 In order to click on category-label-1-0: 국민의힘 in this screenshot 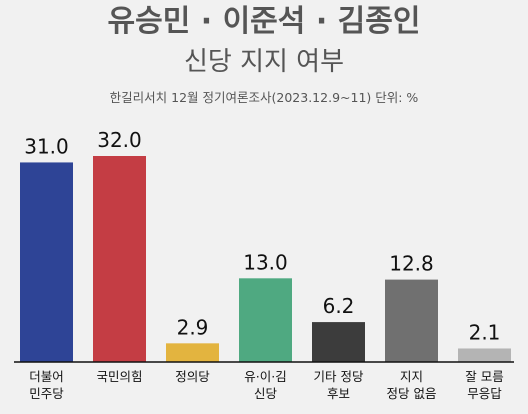, I will do `click(119, 376)`.